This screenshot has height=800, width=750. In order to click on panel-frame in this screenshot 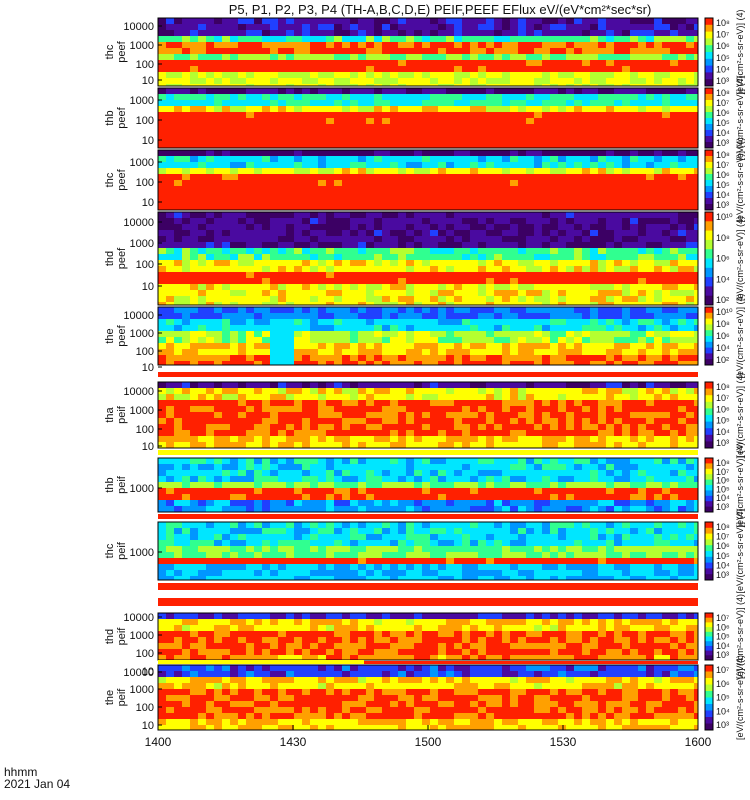, I will do `click(428, 336)`.